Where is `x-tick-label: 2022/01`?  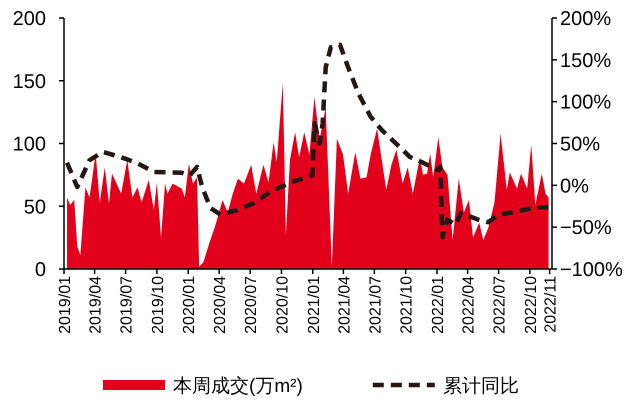
x-tick-label: 2022/01 is located at coordinates (438, 305).